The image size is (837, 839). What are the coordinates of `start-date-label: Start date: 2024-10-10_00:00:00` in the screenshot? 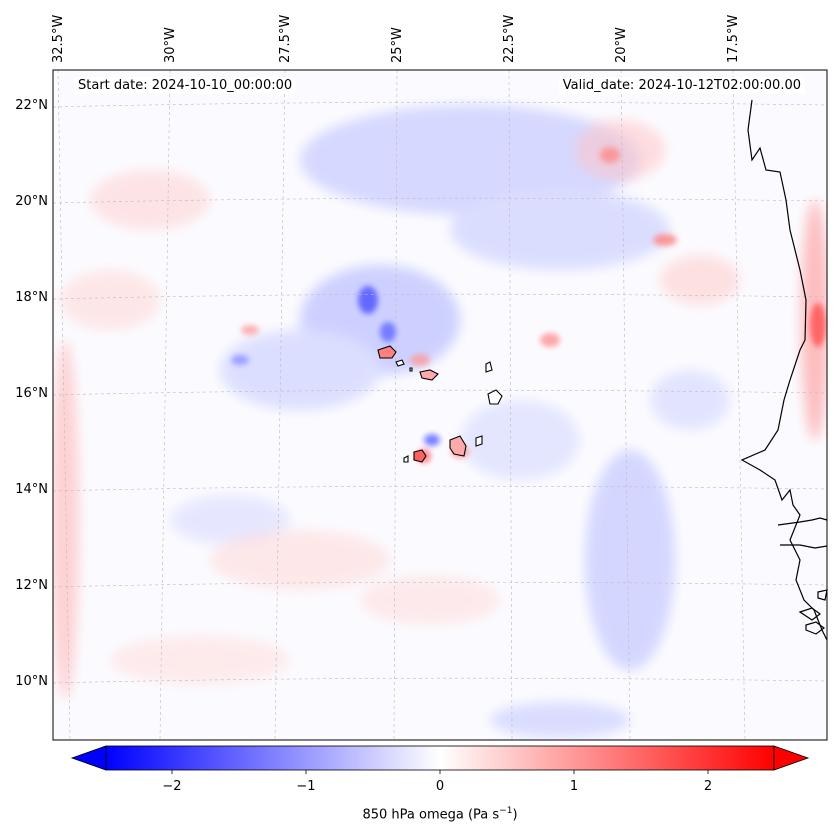 It's located at (185, 85).